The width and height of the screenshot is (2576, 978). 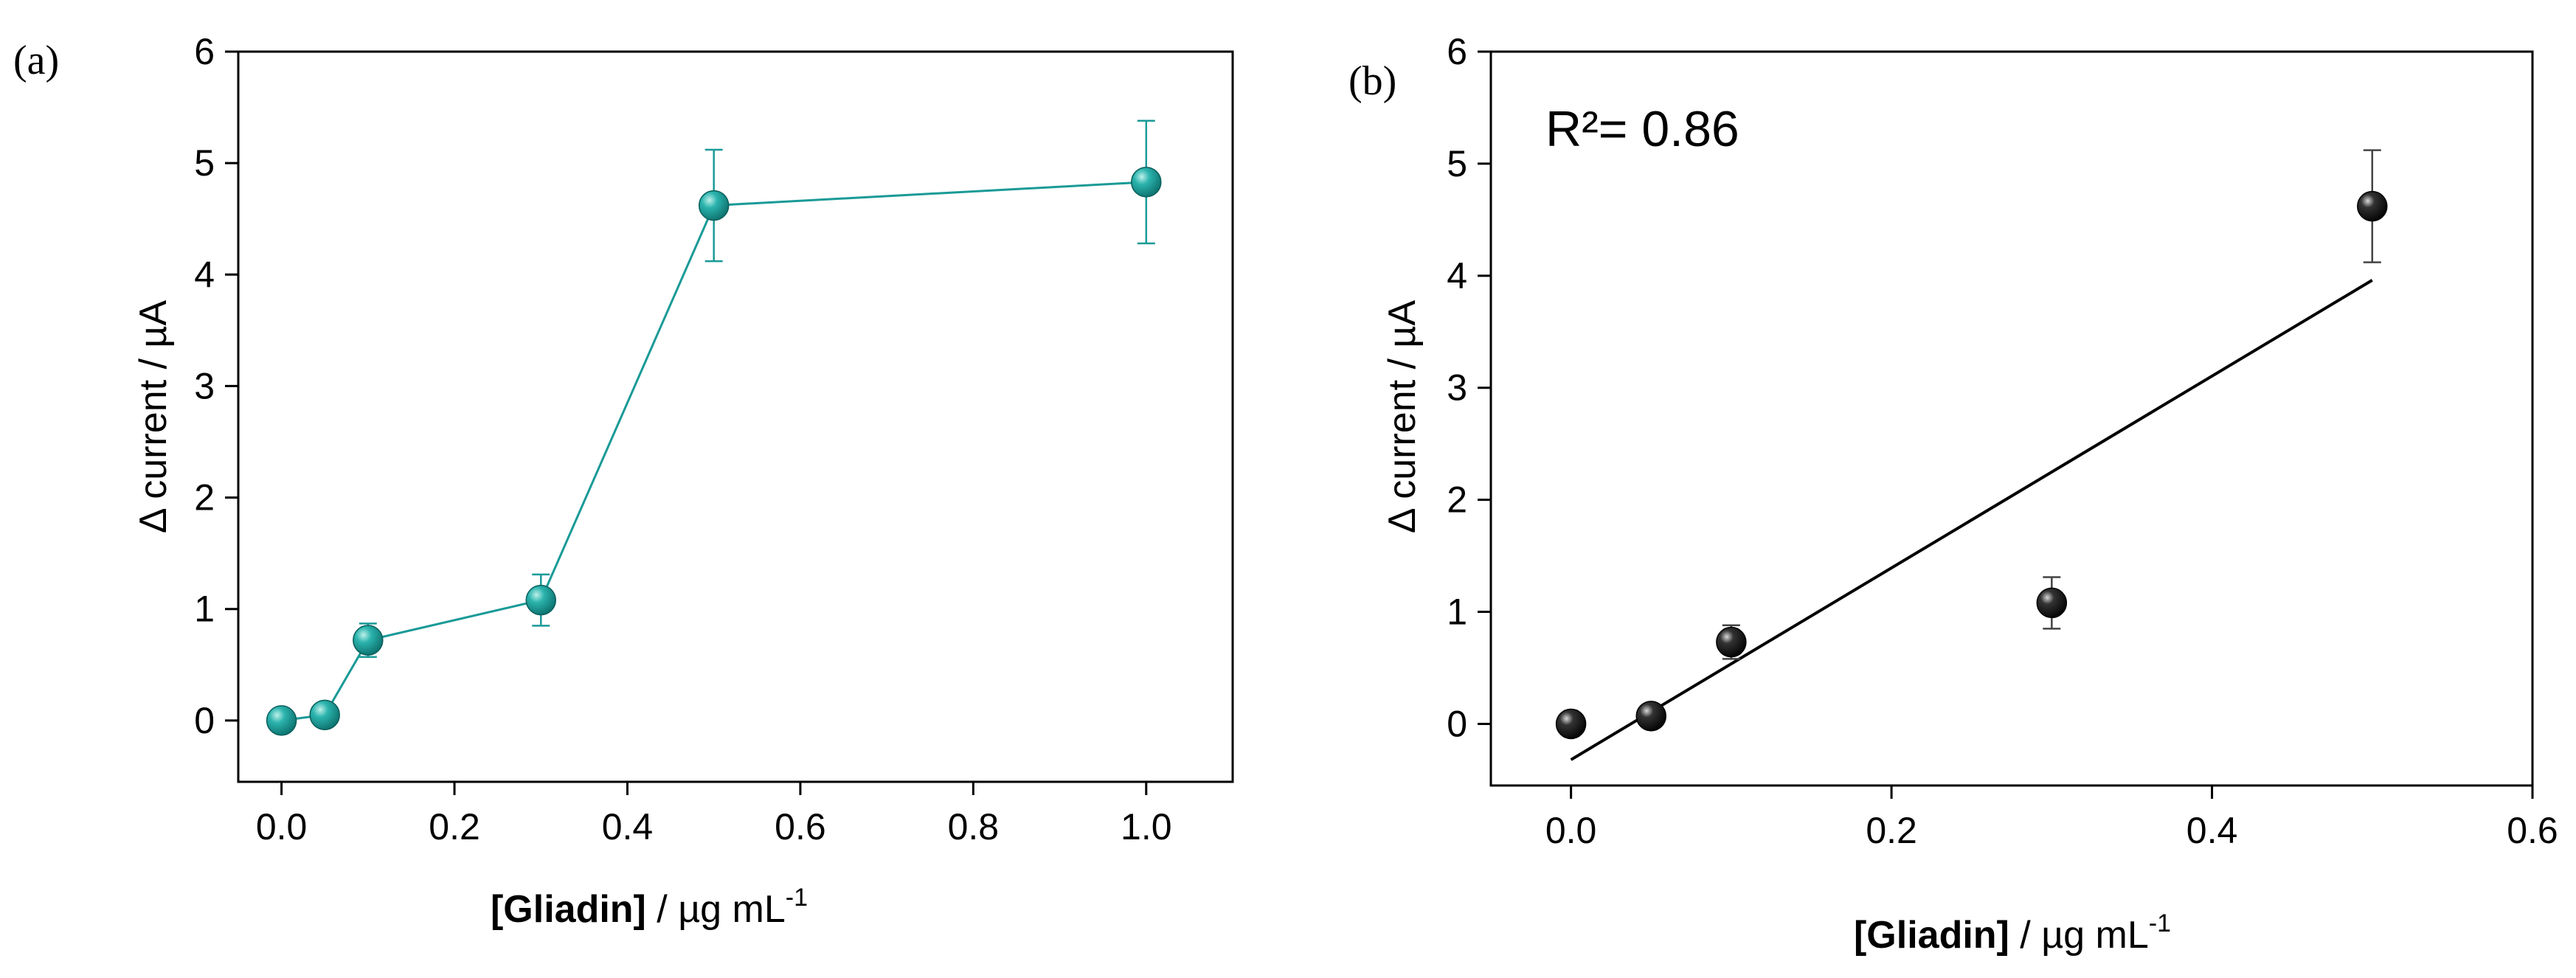 I want to click on r-squared-label: R²= 0.86, so click(x=1642, y=129).